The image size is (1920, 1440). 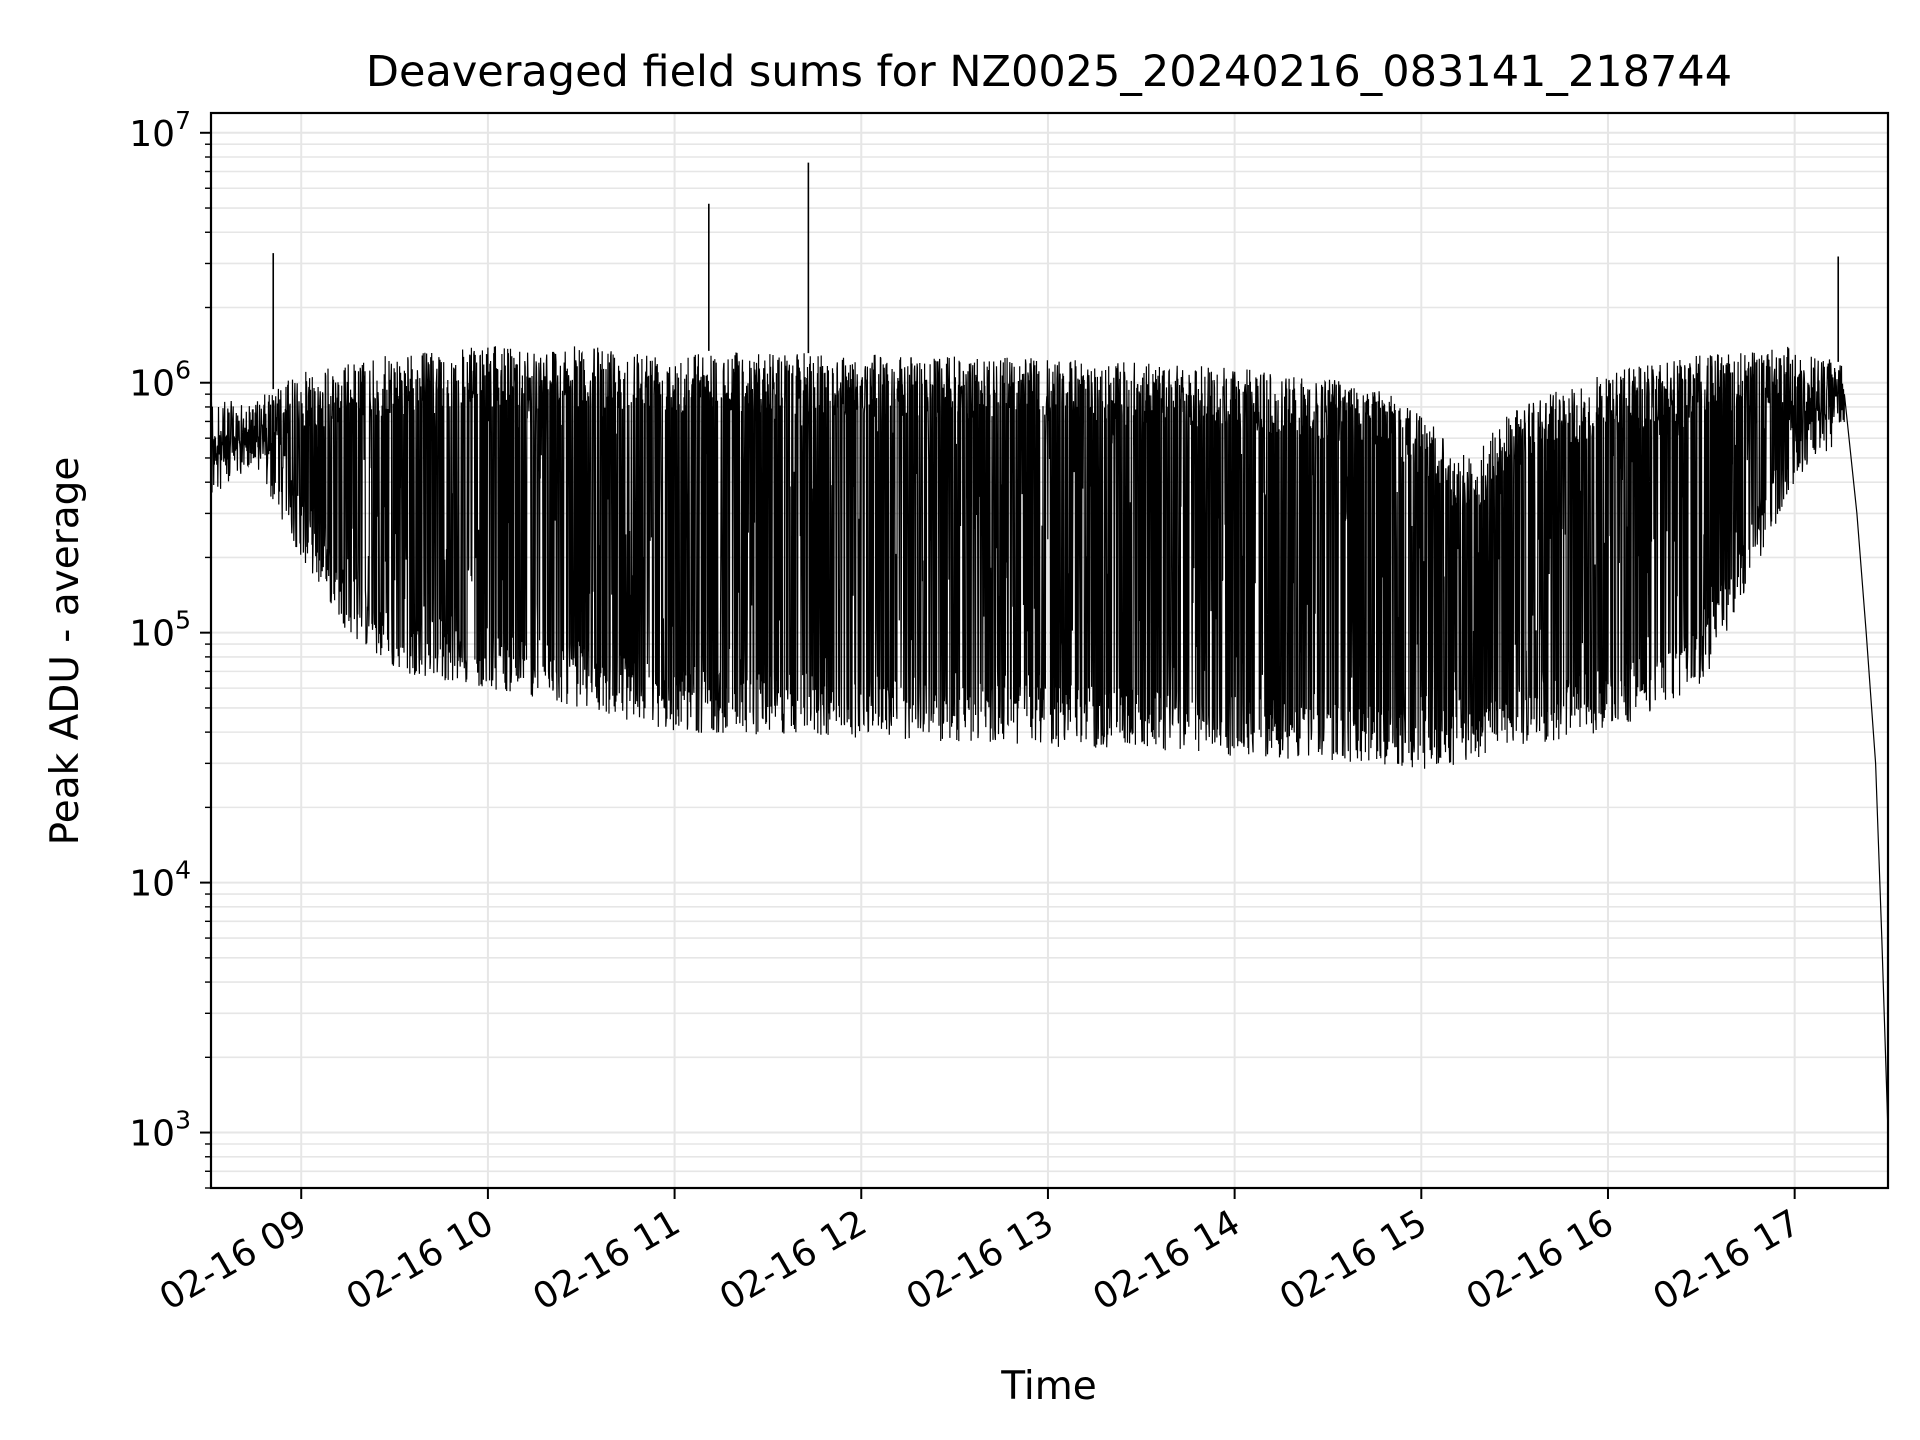 I want to click on y-tick-label: 10⁷, so click(x=160, y=130).